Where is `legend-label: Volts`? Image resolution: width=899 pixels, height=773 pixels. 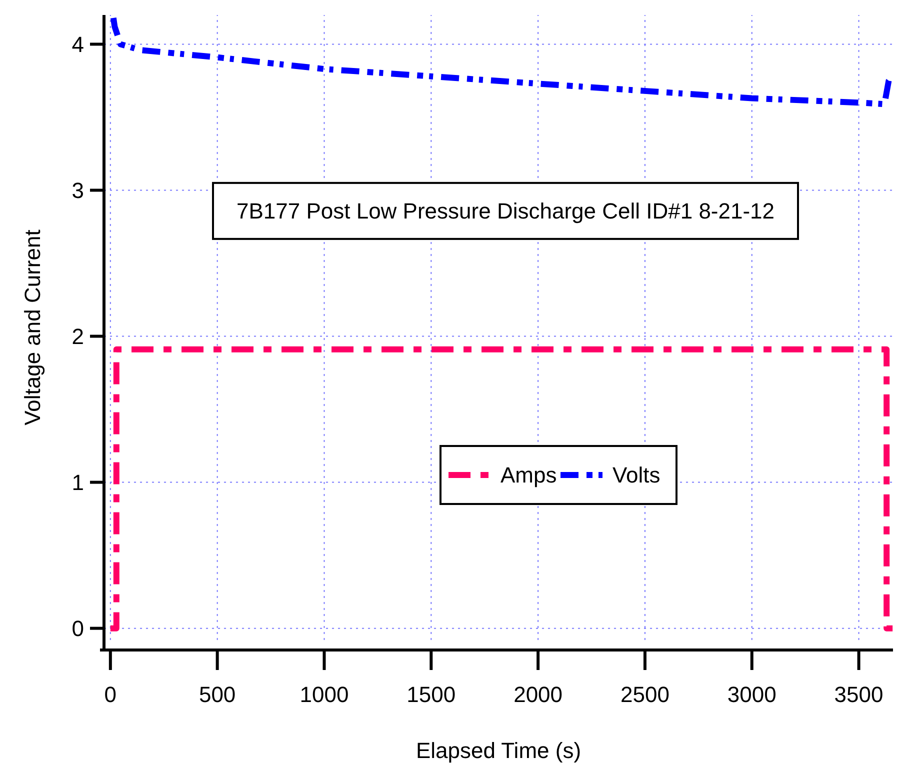 legend-label: Volts is located at coordinates (636, 475).